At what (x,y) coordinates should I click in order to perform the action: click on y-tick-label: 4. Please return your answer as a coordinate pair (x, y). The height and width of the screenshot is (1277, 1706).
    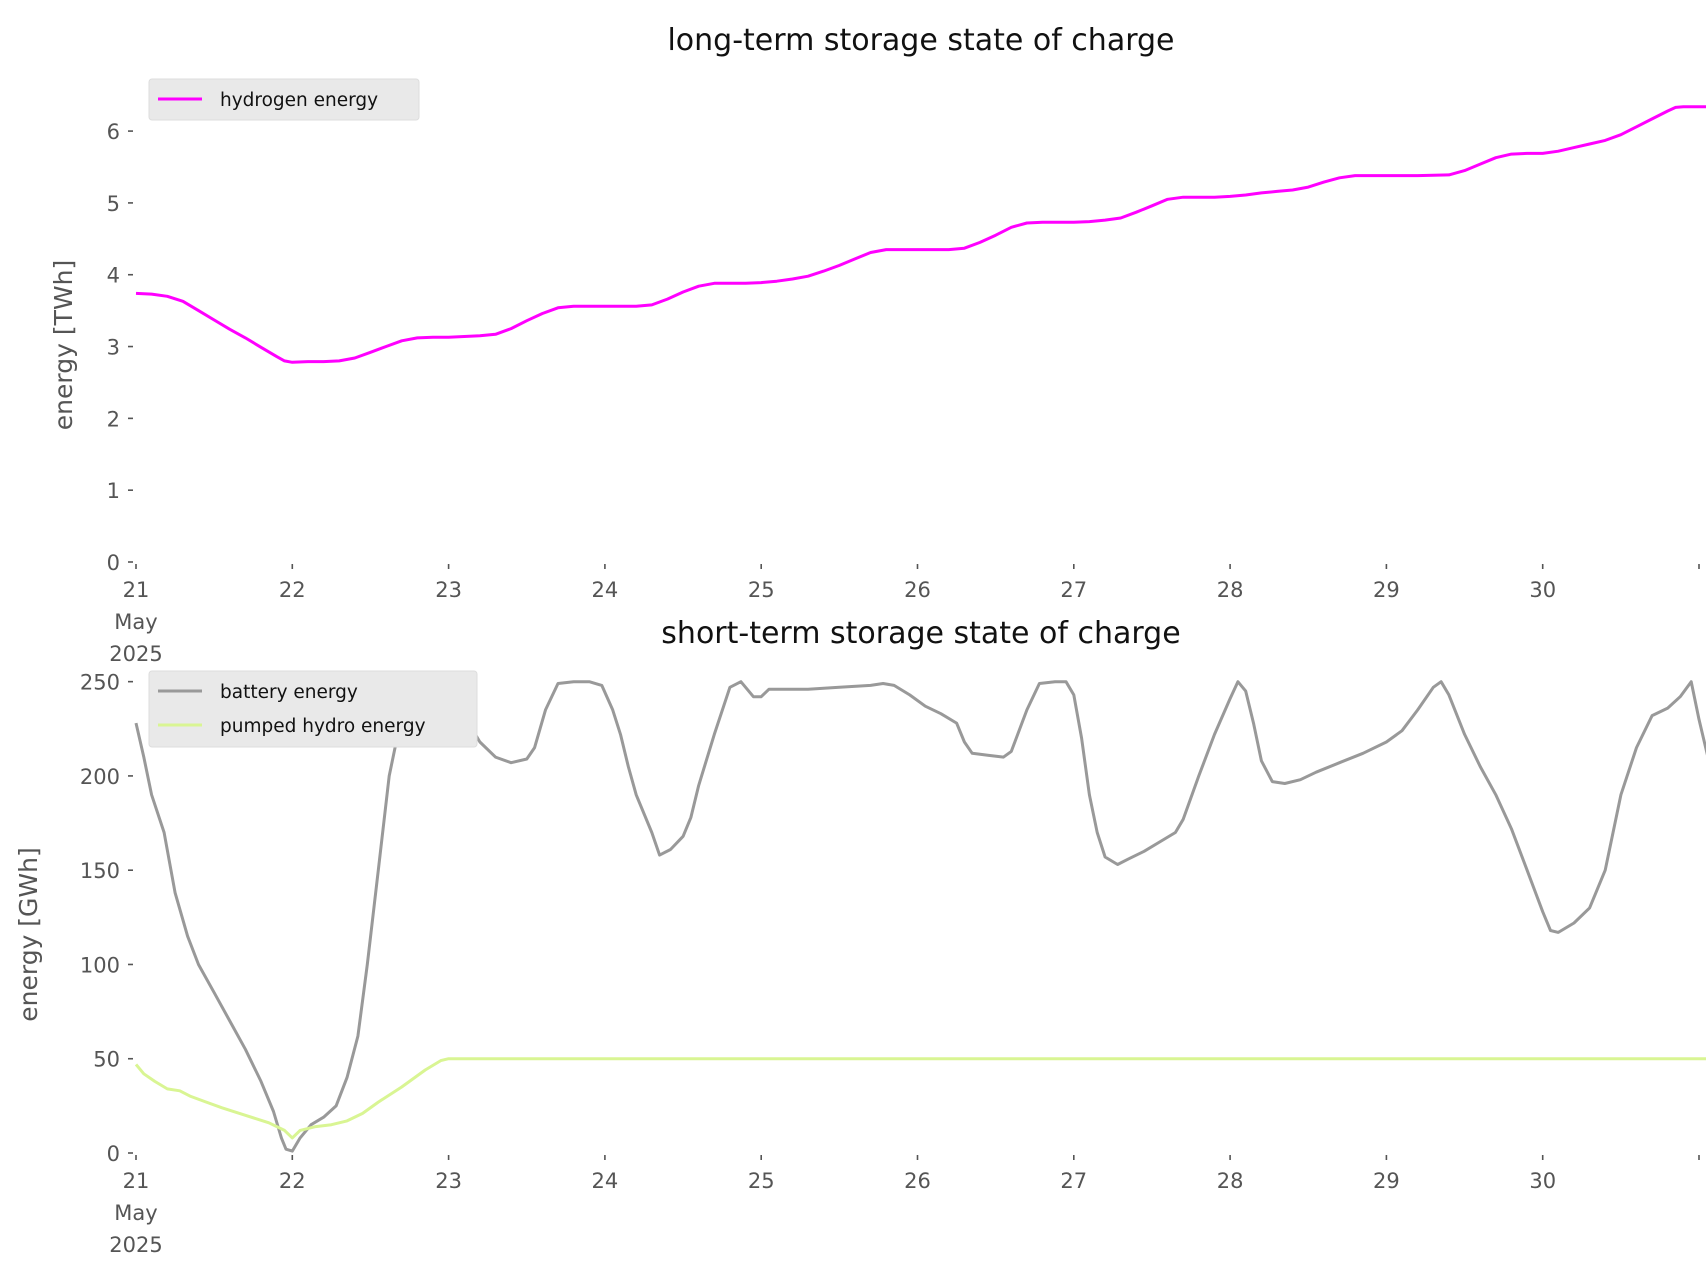
    Looking at the image, I should click on (113, 276).